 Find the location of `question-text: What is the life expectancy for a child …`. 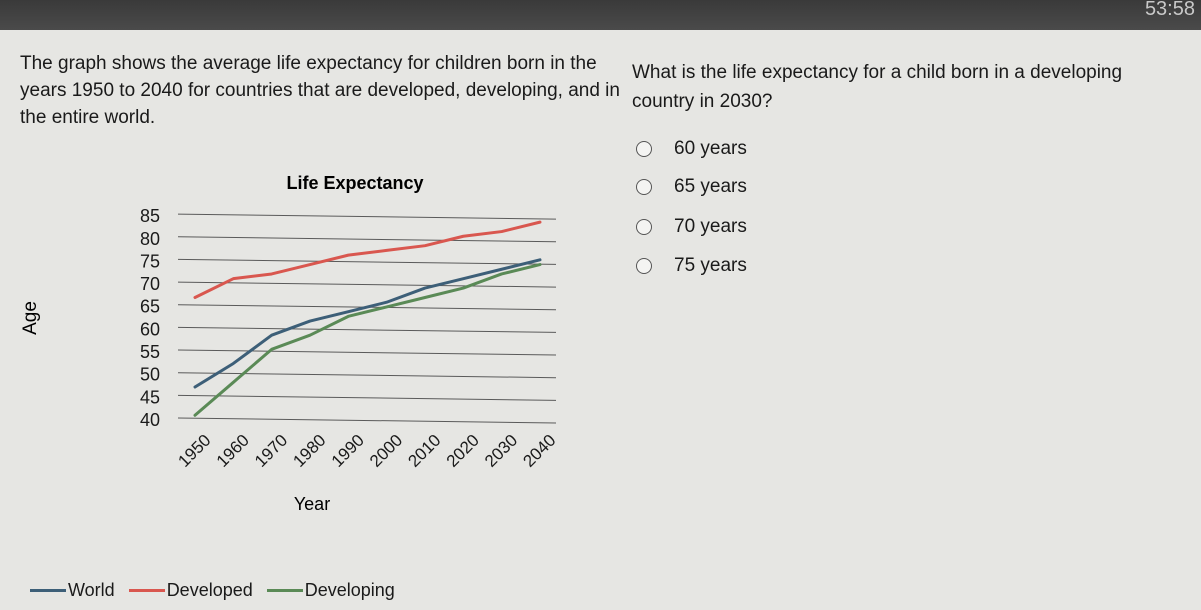

question-text: What is the life expectancy for a child … is located at coordinates (877, 87).